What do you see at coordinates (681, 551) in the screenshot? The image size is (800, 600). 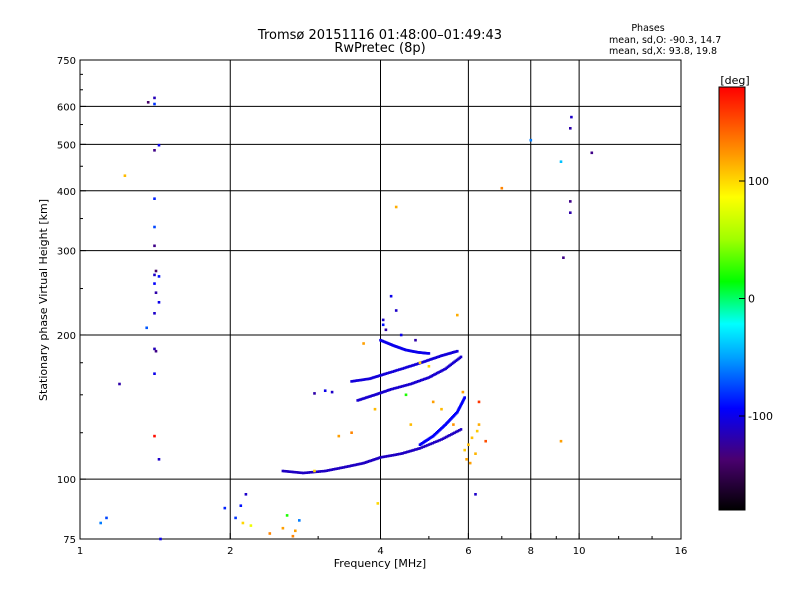 I see `x-tick-label: 16` at bounding box center [681, 551].